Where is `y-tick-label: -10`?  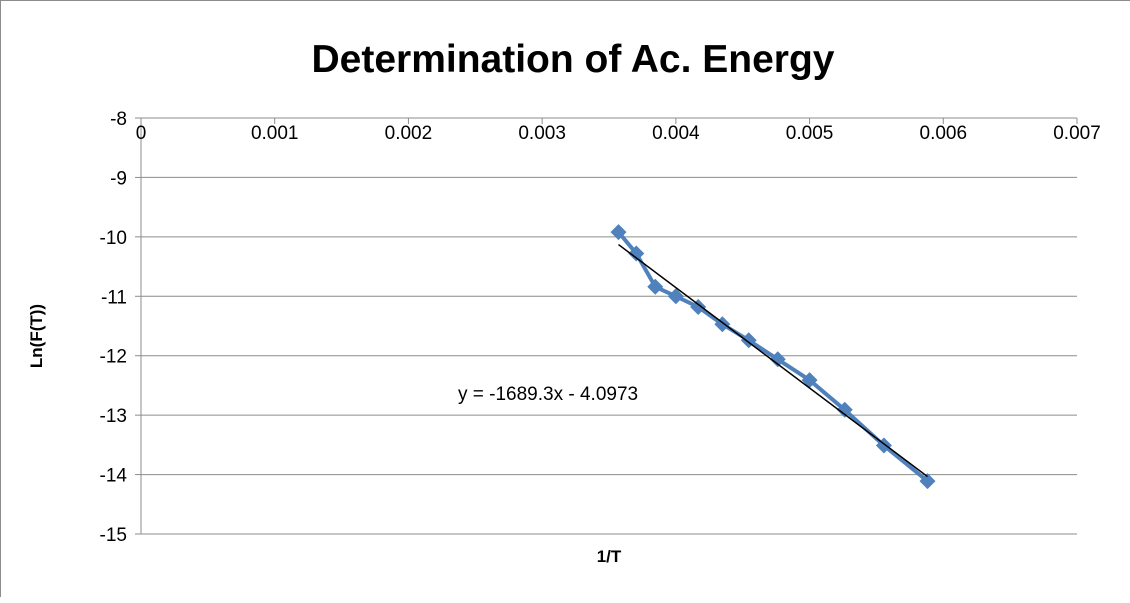
y-tick-label: -10 is located at coordinates (113, 238).